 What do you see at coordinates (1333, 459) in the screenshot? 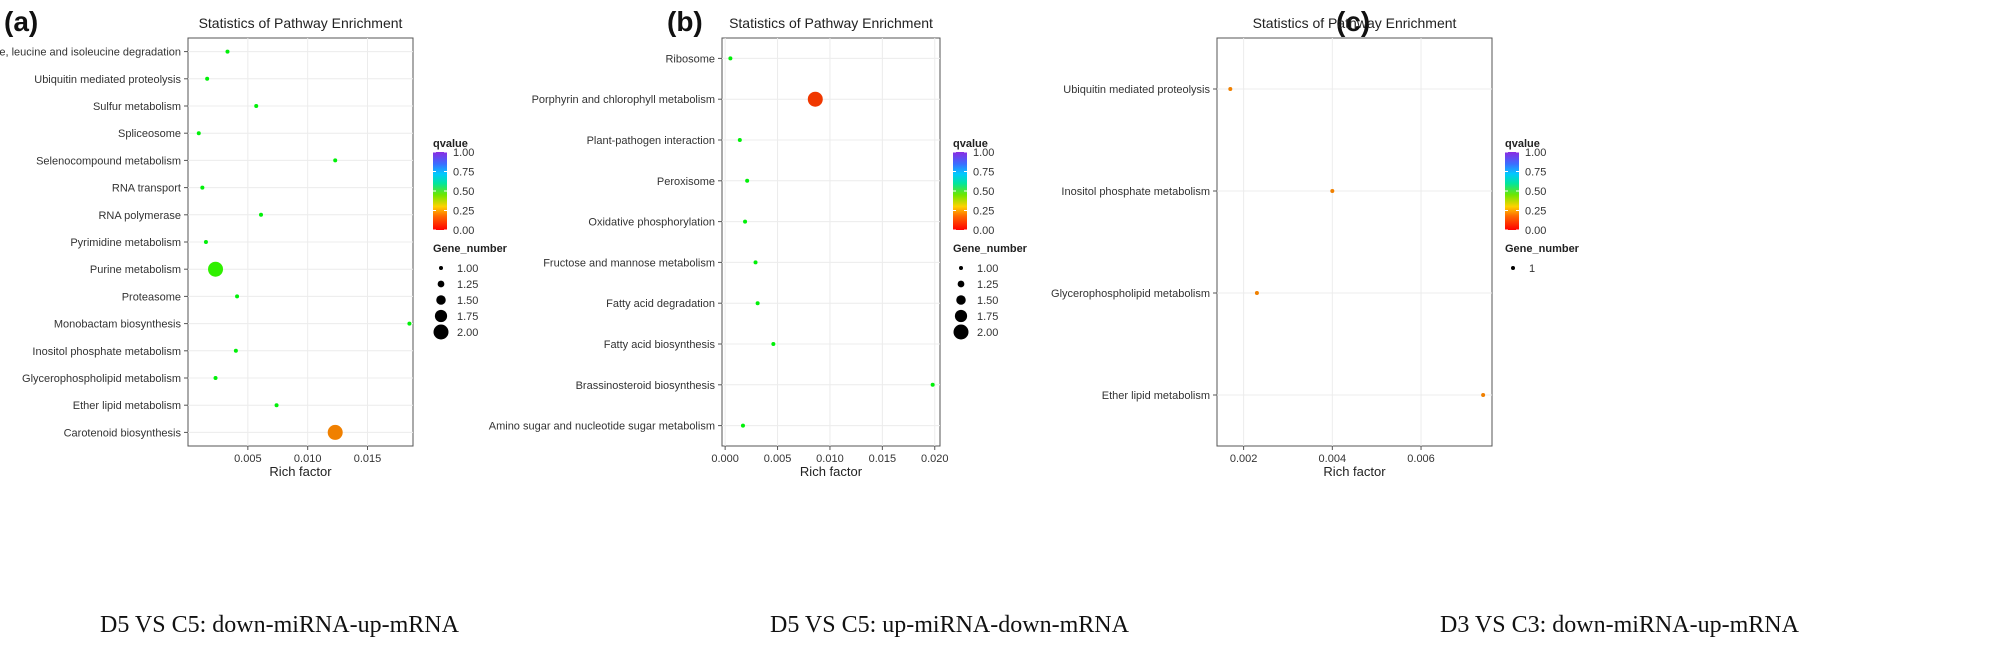
I see `x-tick-label: 0.004` at bounding box center [1333, 459].